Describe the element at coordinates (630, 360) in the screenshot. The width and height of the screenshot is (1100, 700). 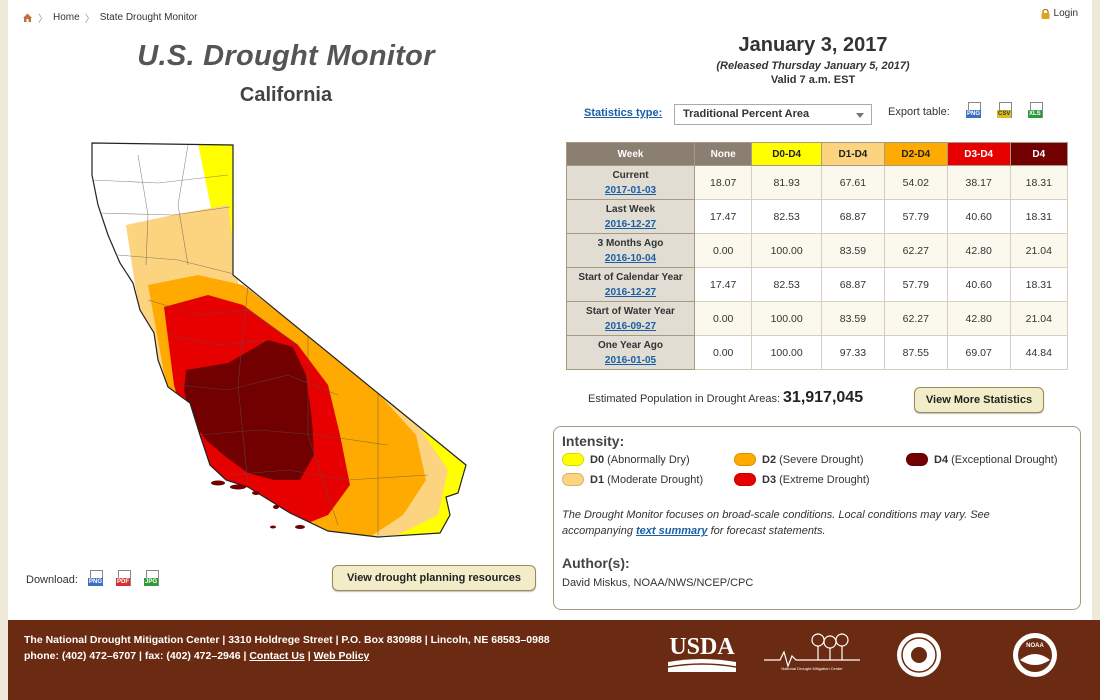
I see `week-date-link: 2016-01-05` at that location.